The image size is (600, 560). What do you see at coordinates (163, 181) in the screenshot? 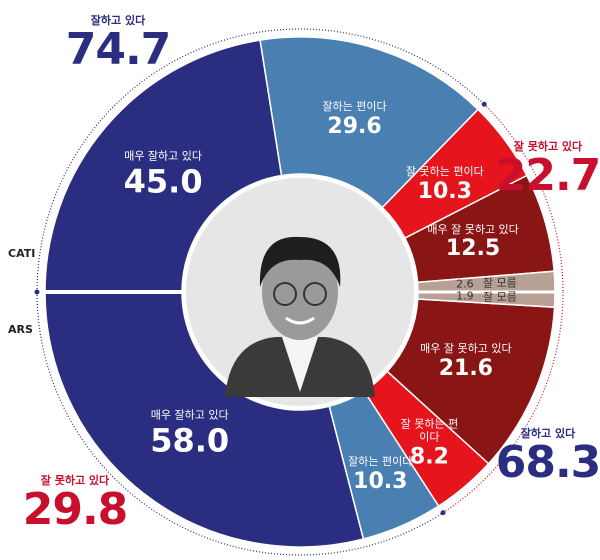
I see `slice-value-label: 45.0` at bounding box center [163, 181].